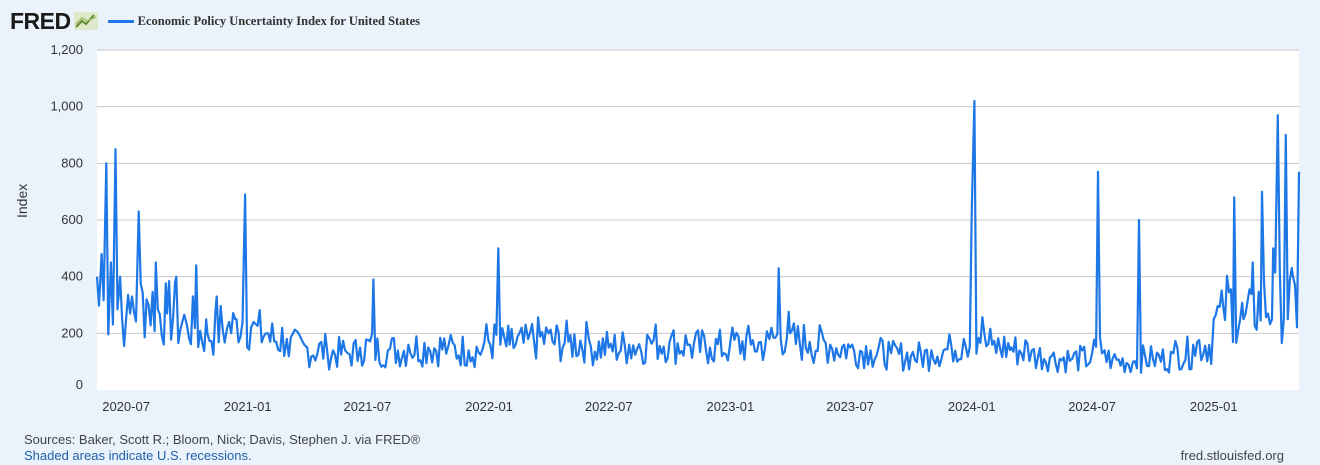 The image size is (1320, 465). I want to click on fred-logo: FRED, so click(40, 20).